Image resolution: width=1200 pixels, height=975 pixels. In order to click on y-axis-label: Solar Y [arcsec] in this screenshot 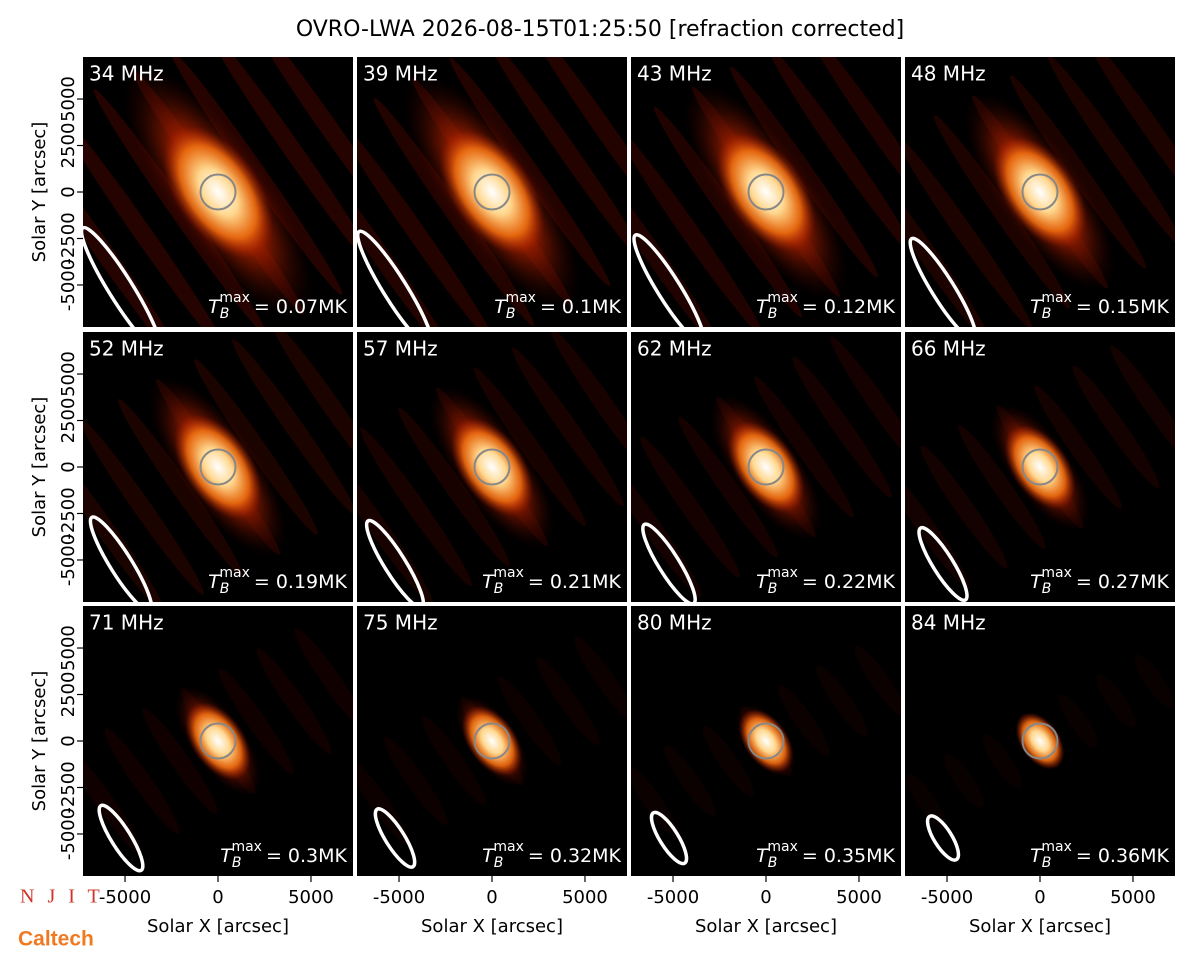, I will do `click(39, 192)`.